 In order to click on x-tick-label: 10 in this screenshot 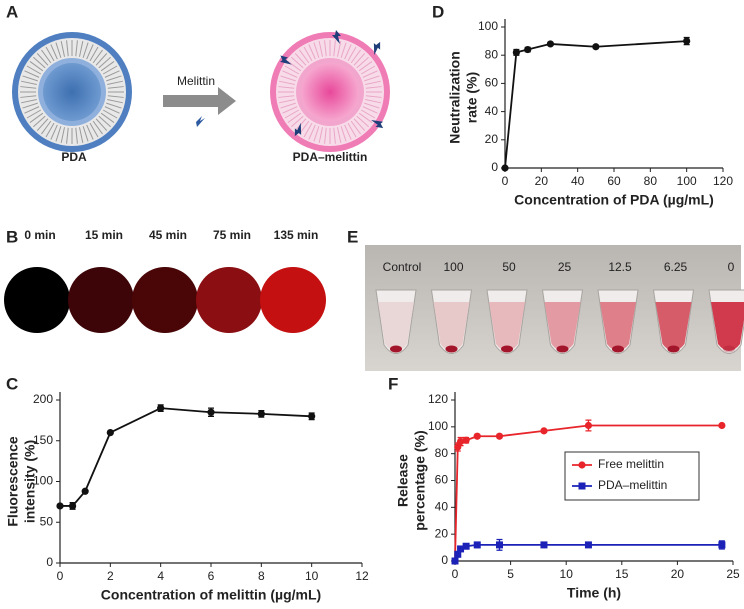, I will do `click(567, 574)`.